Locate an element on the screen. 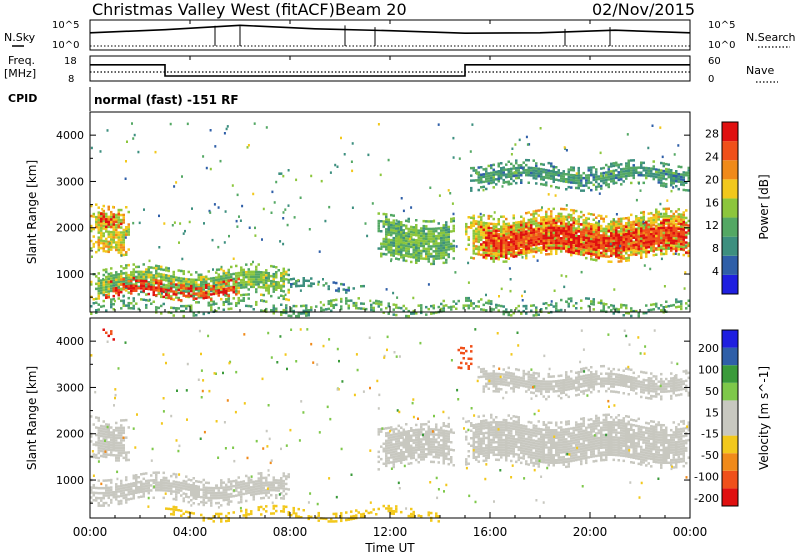  series-n-sky is located at coordinates (390, 29).